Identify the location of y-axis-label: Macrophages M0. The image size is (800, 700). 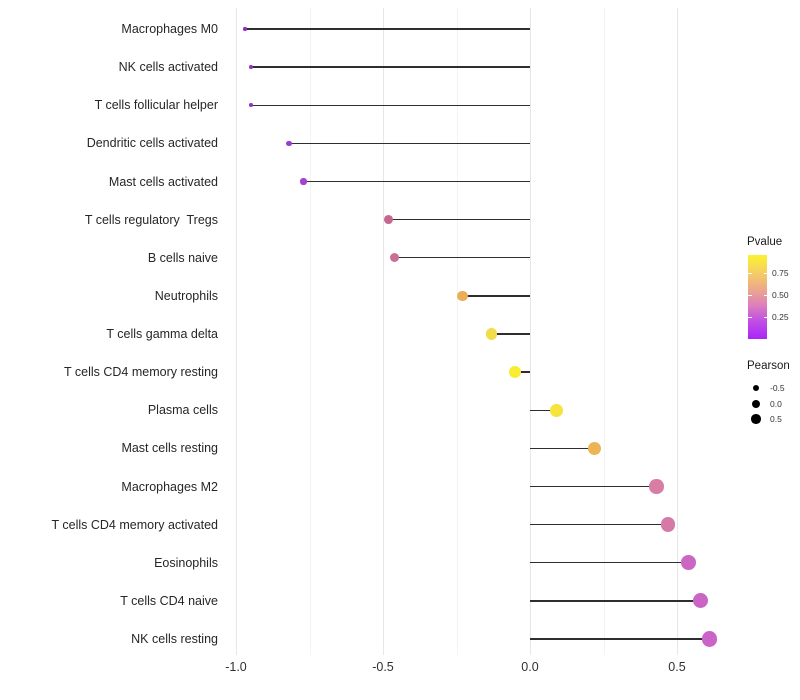
(169, 29).